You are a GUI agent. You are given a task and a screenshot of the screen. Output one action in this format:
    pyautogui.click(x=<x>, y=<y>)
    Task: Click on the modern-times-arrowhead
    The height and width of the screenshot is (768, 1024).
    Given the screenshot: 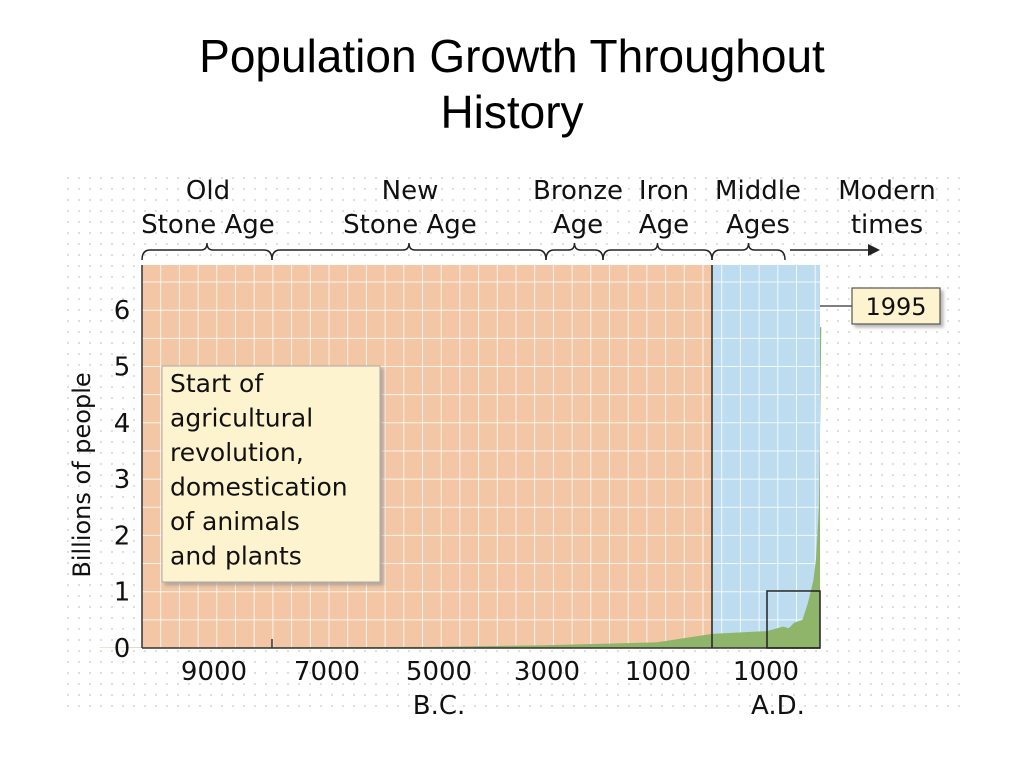 What is the action you would take?
    pyautogui.click(x=874, y=250)
    